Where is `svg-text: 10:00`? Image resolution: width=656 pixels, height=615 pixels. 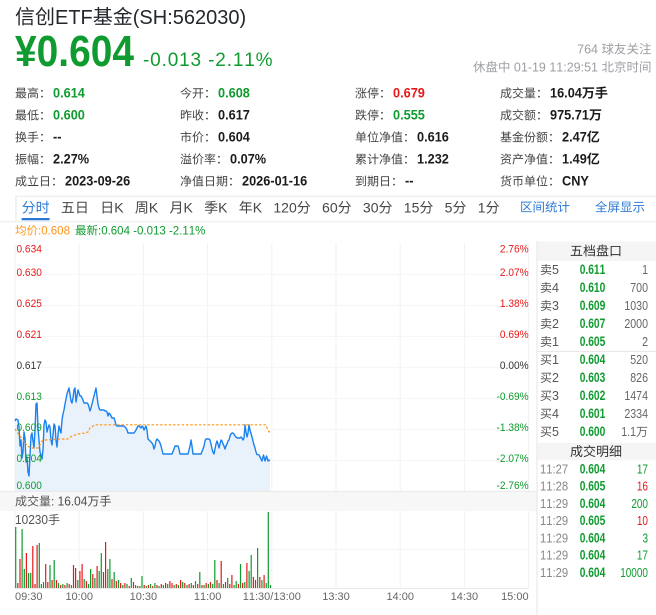 svg-text: 10:00 is located at coordinates (79, 597).